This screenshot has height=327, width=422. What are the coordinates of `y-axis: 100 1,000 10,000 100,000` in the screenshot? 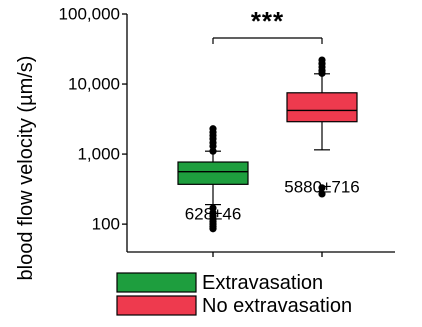 It's located at (93, 128).